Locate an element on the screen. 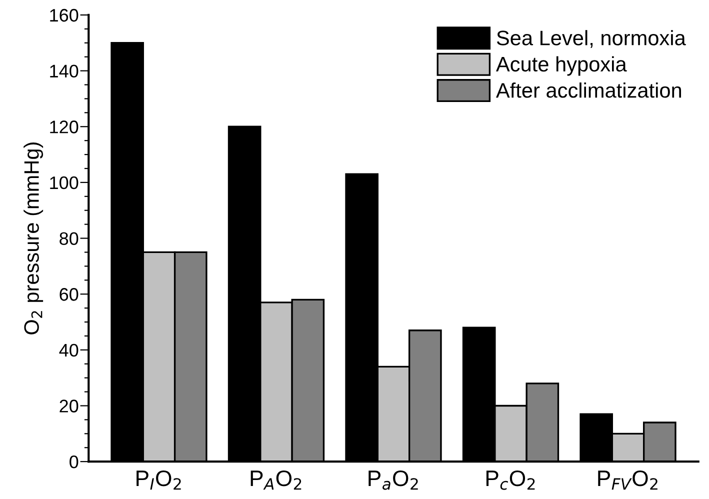 Image resolution: width=709 pixels, height=499 pixels. y-tick-label: 120 is located at coordinates (64, 127).